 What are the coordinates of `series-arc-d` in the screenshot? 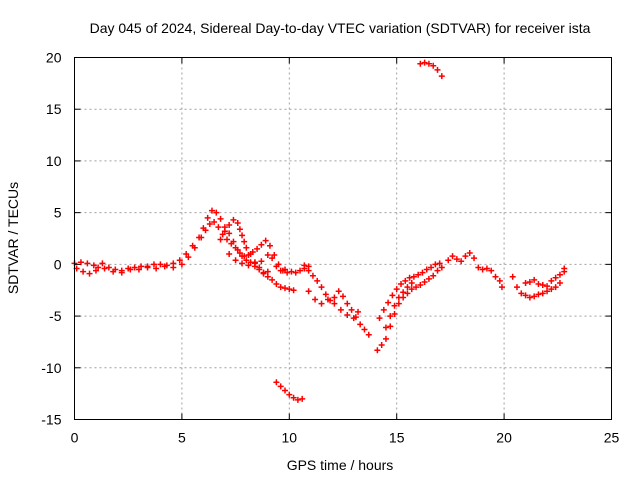 It's located at (257, 262).